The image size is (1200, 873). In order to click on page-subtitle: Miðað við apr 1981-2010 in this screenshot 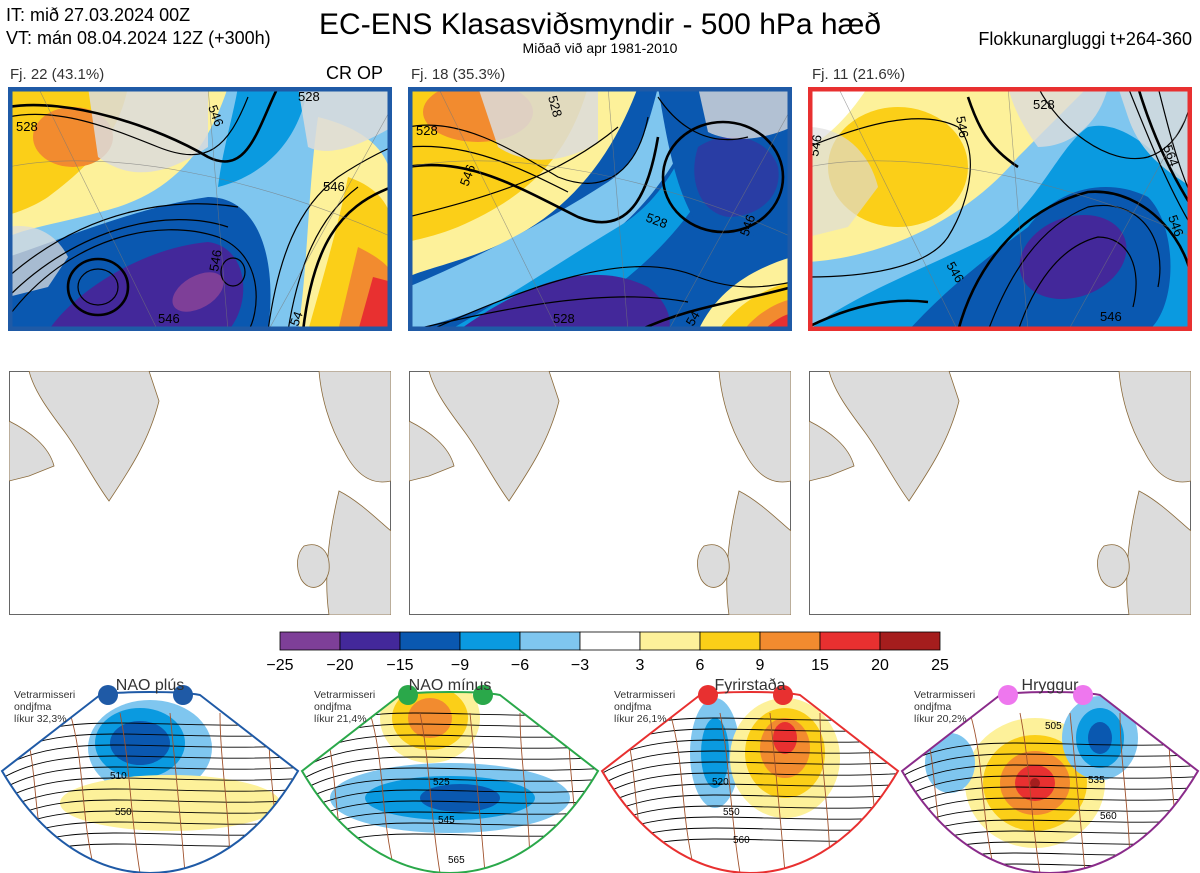, I will do `click(600, 48)`.